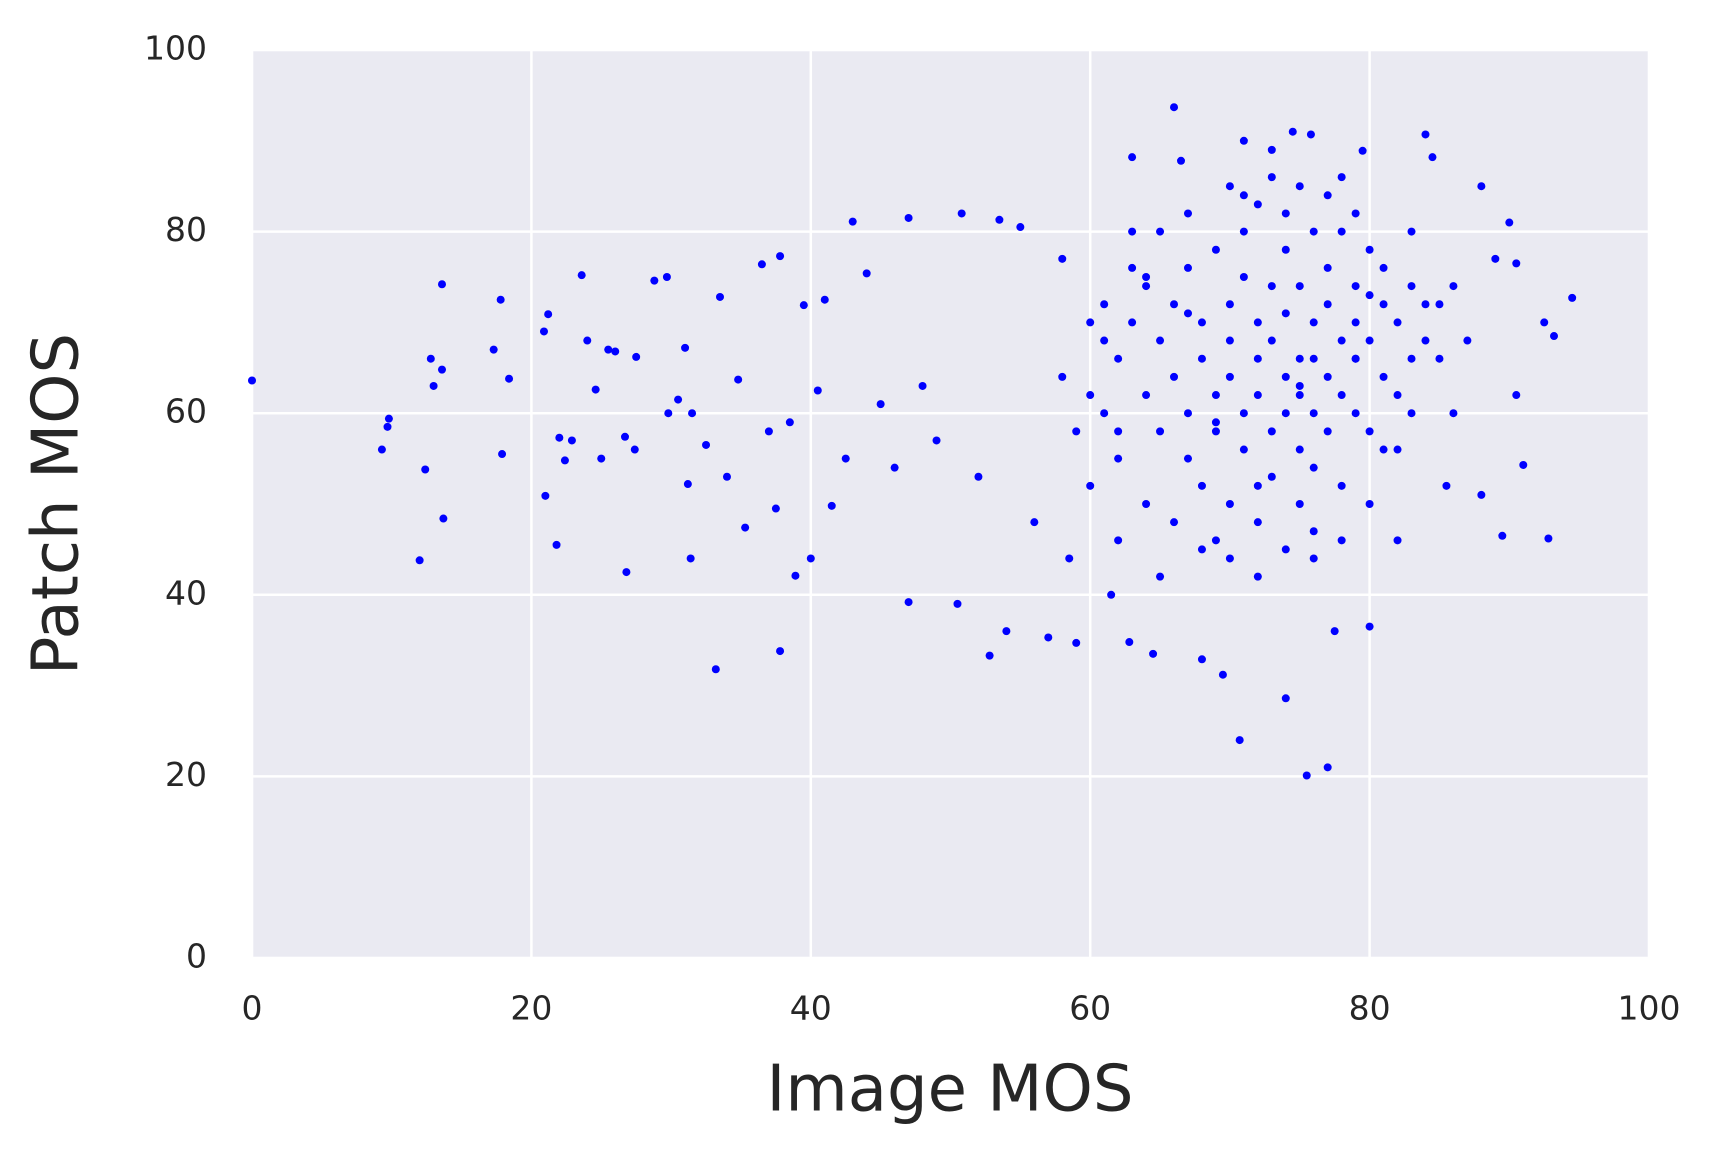  Describe the element at coordinates (531, 1008) in the screenshot. I see `x-tick-label: 20` at that location.